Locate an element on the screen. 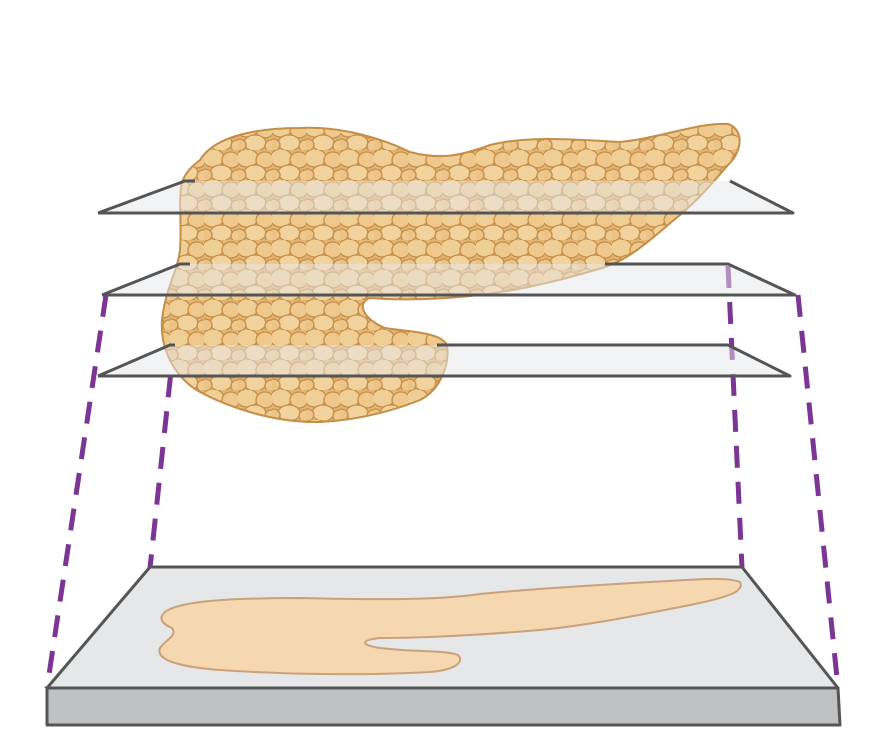 The image size is (885, 755). projection-line-outer-left is located at coordinates (76, 491).